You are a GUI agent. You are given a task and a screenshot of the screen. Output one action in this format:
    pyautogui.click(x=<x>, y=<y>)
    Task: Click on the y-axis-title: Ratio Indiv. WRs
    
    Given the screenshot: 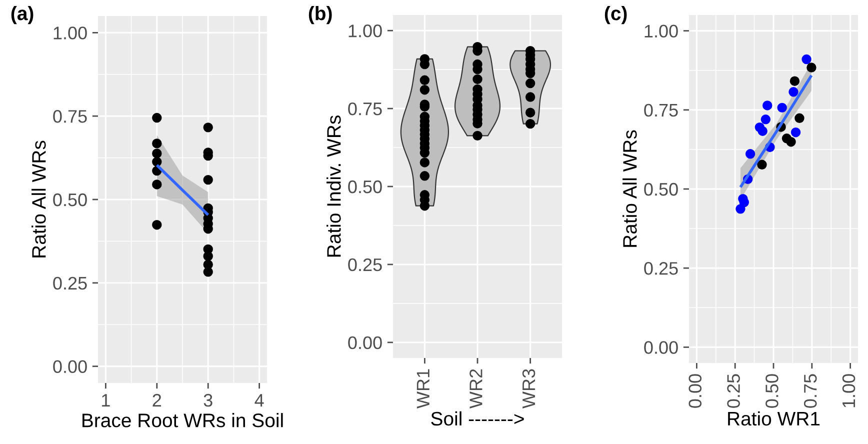 What is the action you would take?
    pyautogui.click(x=333, y=186)
    